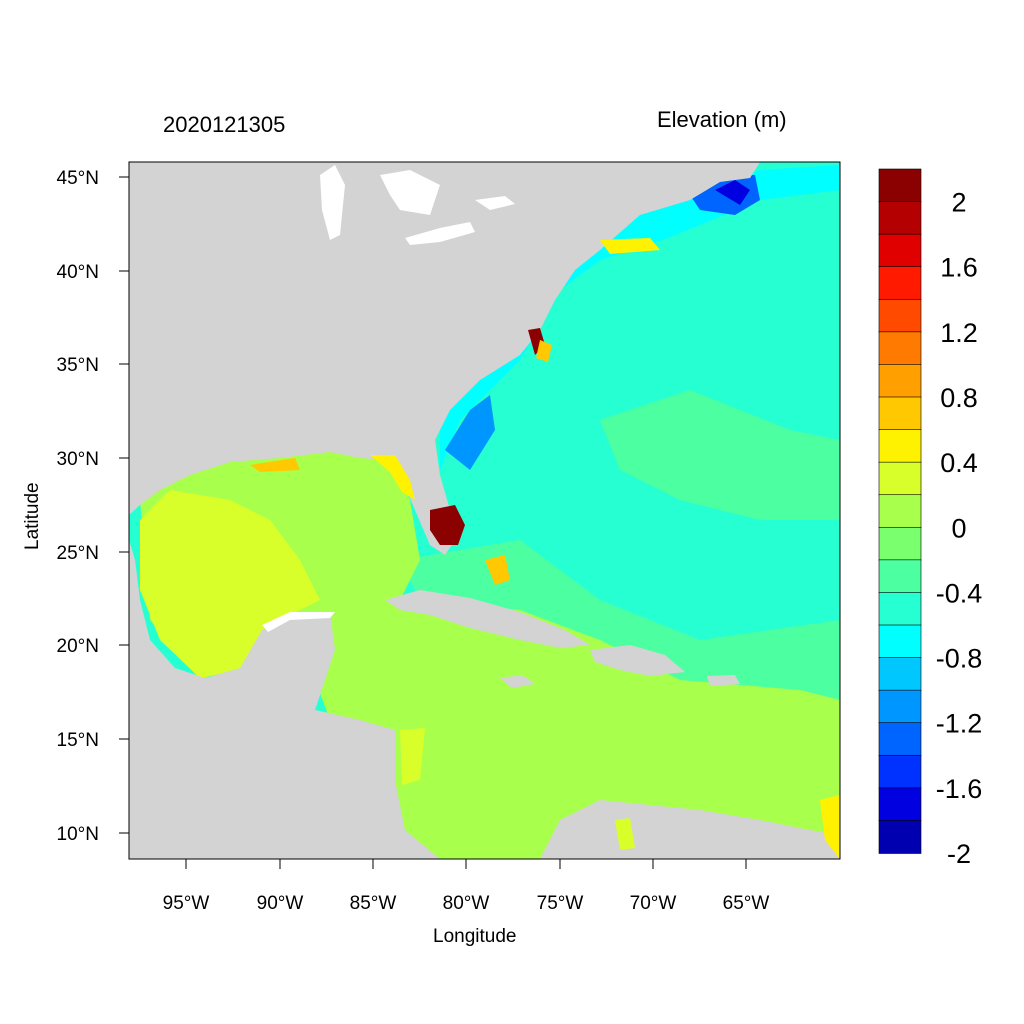 The height and width of the screenshot is (1024, 1024). Describe the element at coordinates (959, 398) in the screenshot. I see `colorbar-label: 0.8` at that location.